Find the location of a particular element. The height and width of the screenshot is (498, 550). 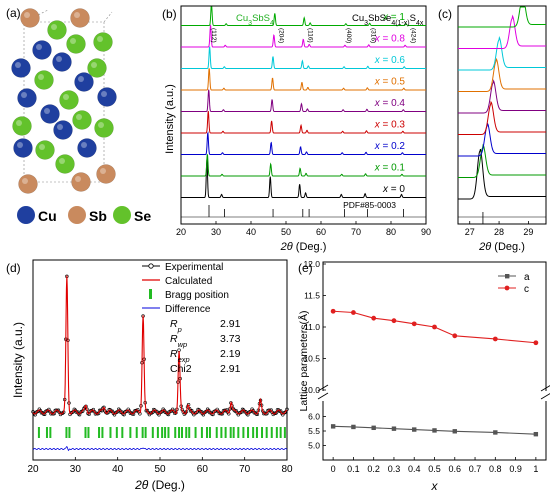

plane-label: (316) is located at coordinates (372, 35).